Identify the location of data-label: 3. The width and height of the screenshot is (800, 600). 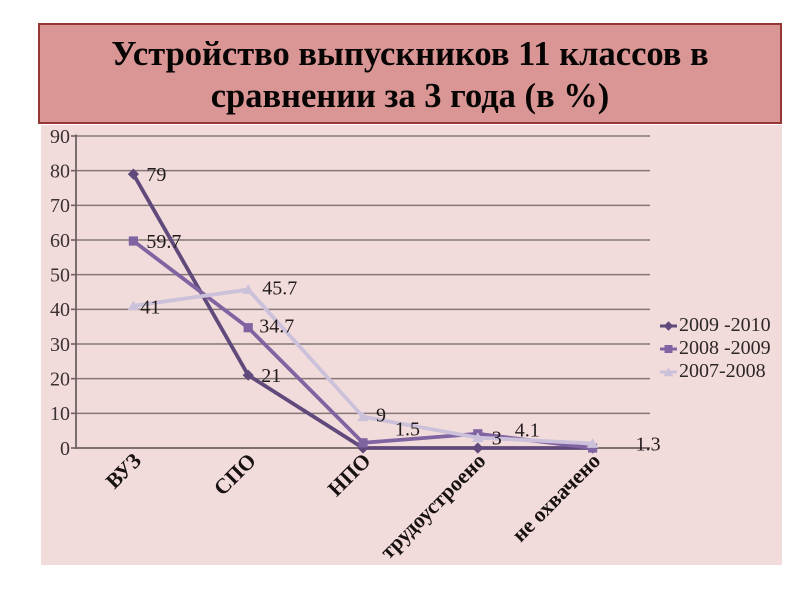
(497, 438).